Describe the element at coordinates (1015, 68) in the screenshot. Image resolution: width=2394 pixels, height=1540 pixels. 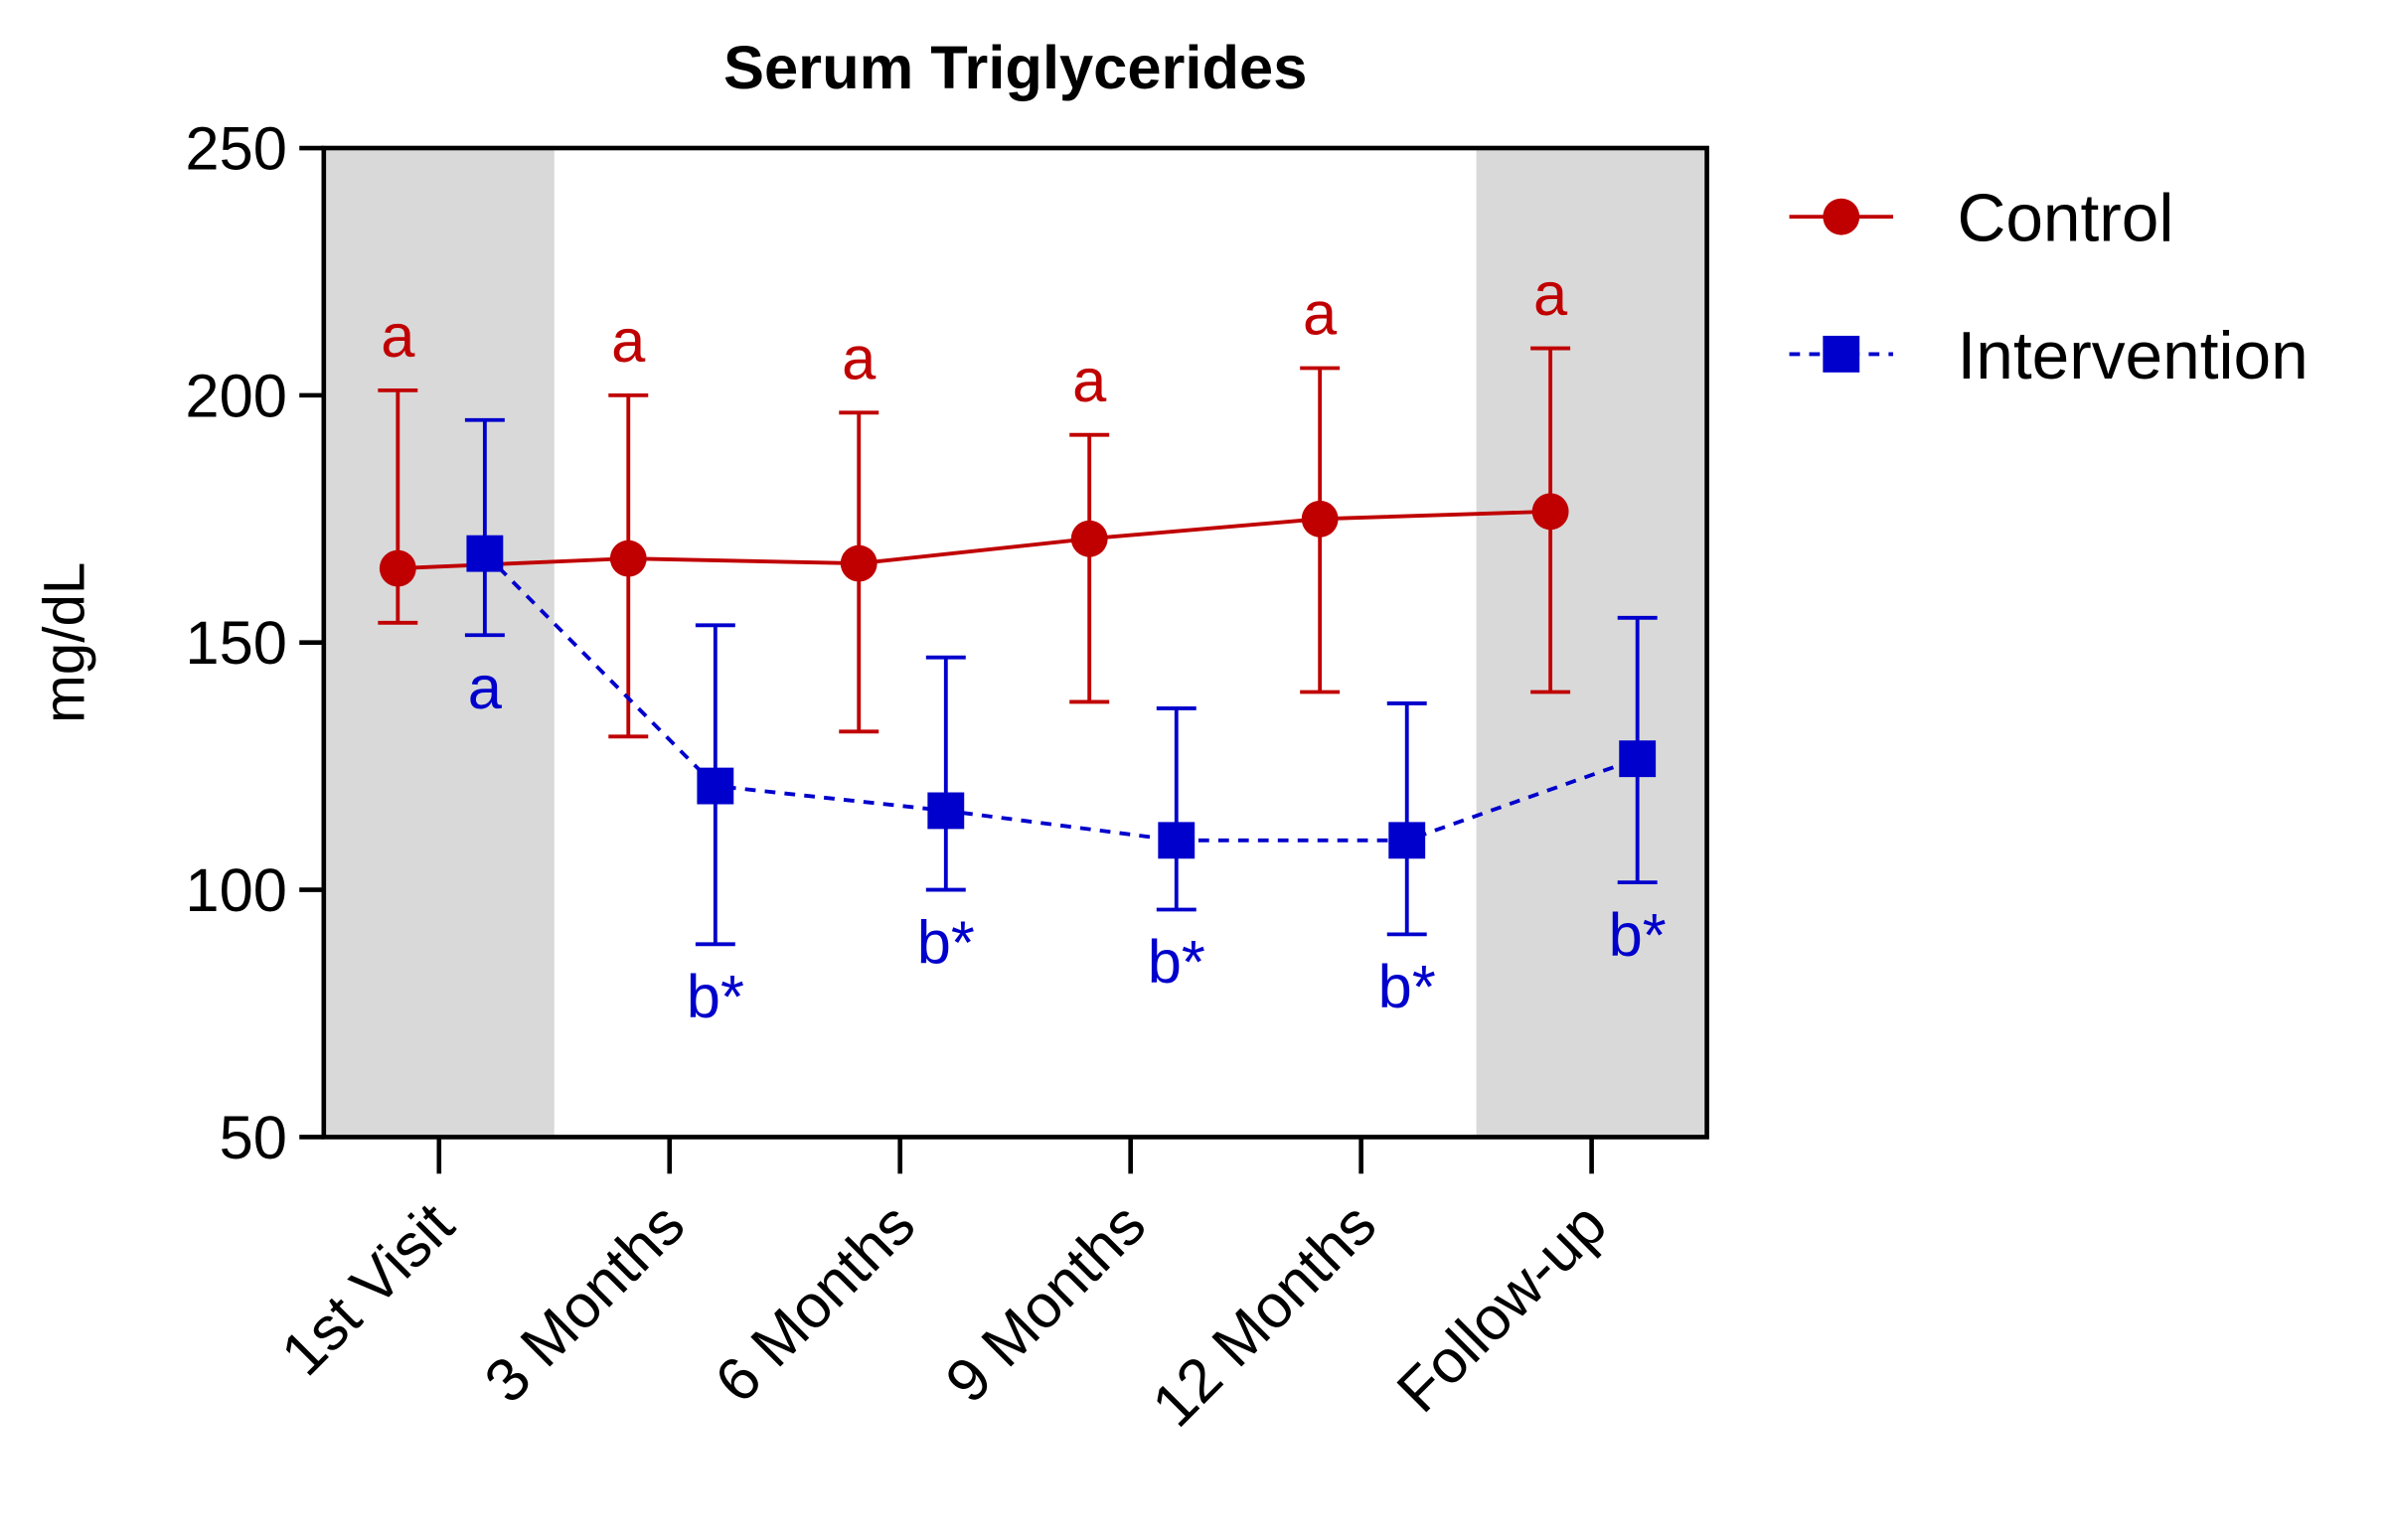
I see `chart-title: Serum Triglycerides` at that location.